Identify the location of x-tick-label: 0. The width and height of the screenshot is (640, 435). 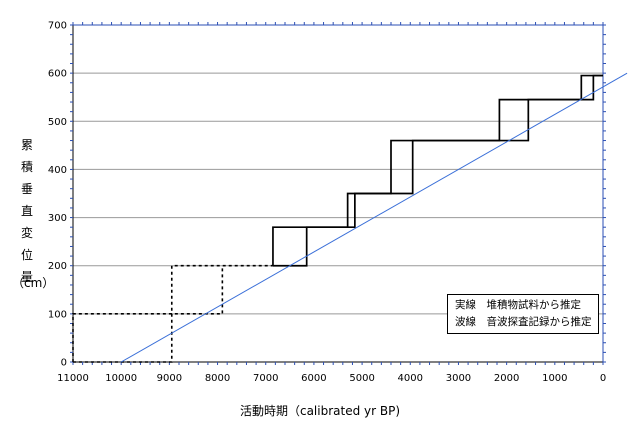
(603, 378).